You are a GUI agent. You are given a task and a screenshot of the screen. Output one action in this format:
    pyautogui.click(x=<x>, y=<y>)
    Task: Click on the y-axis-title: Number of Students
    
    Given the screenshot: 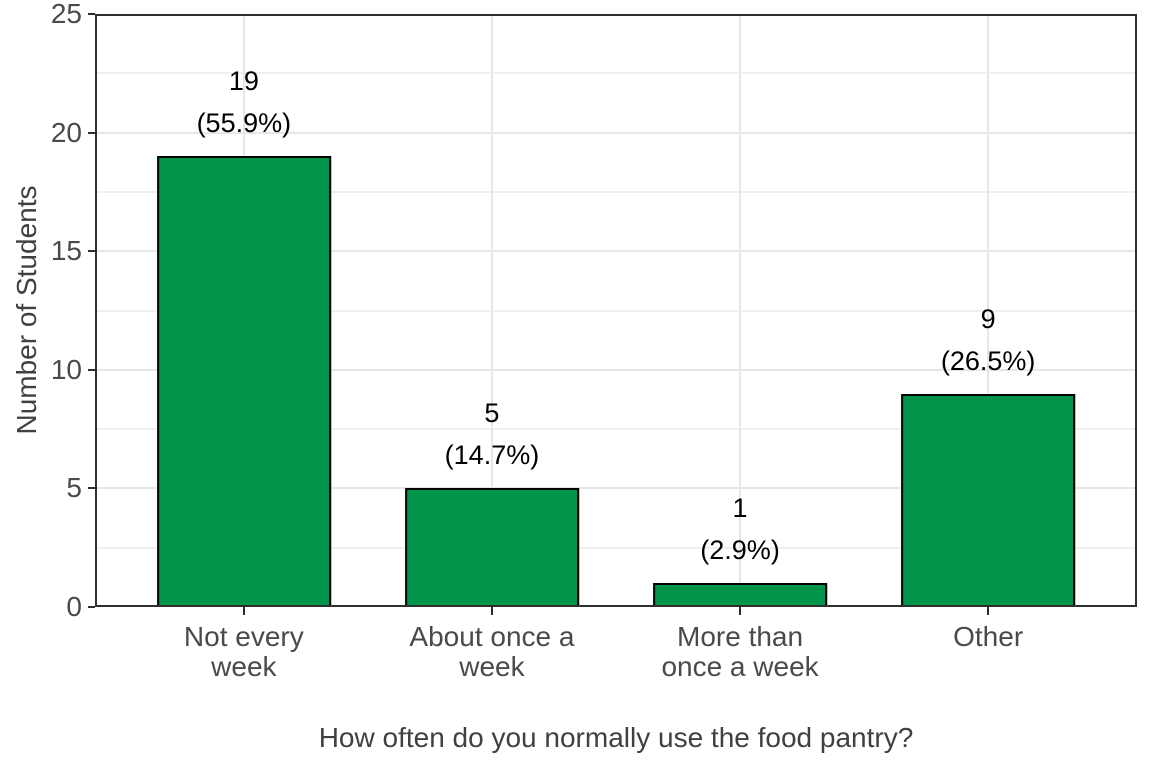 What is the action you would take?
    pyautogui.click(x=26, y=310)
    